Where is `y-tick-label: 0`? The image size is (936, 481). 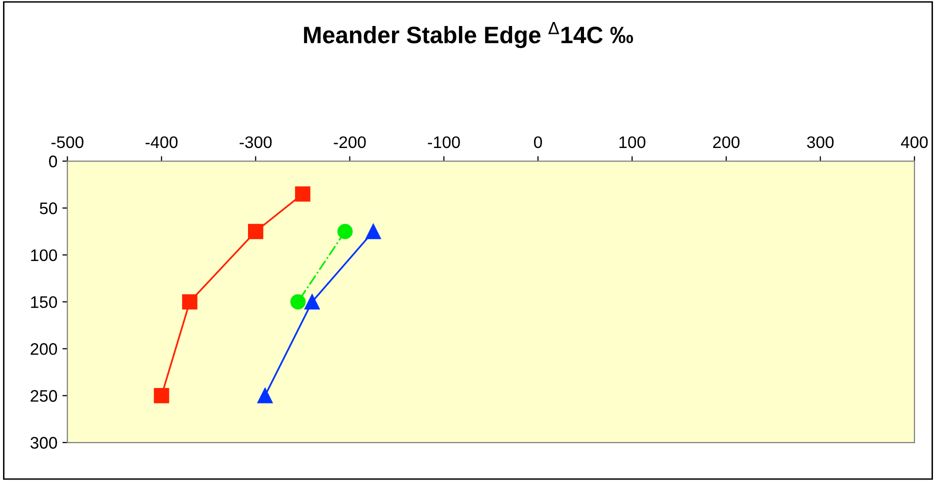
y-tick-label: 0 is located at coordinates (53, 162).